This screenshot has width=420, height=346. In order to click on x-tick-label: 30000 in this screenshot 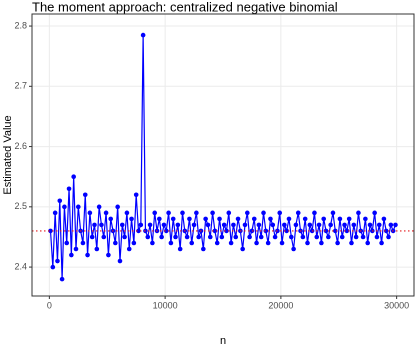, I will do `click(396, 305)`.